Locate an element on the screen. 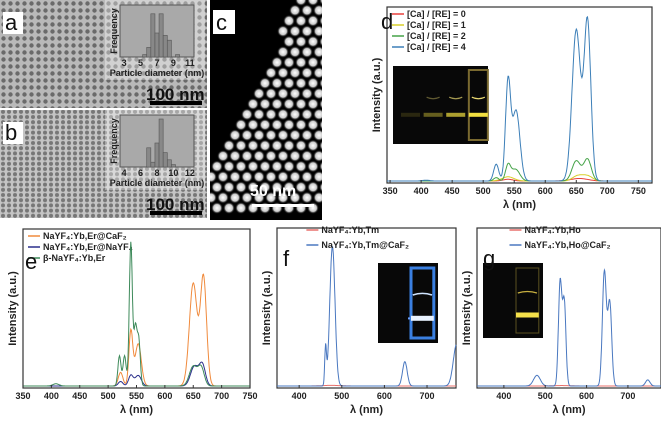 Image resolution: width=661 pixels, height=421 pixels. x-tick-label: 650 is located at coordinates (576, 191).